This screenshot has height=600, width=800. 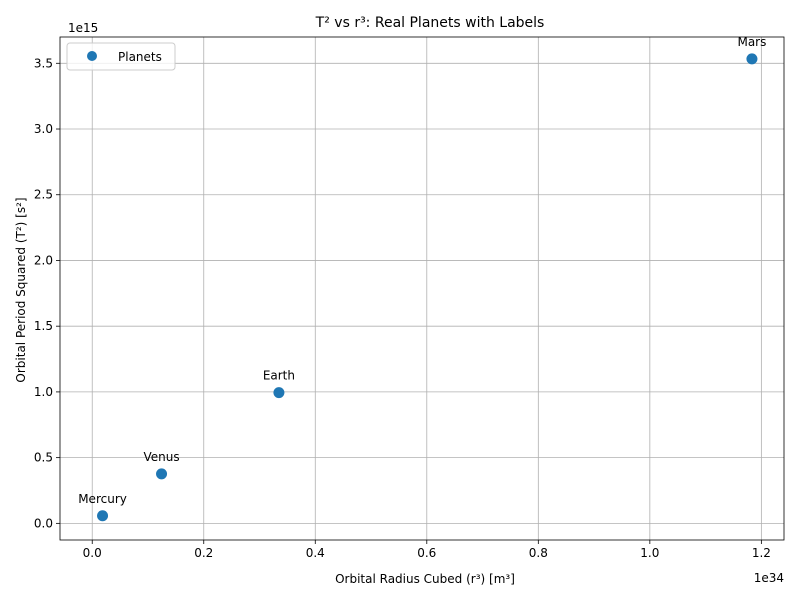 What do you see at coordinates (279, 376) in the screenshot?
I see `point-label: Earth` at bounding box center [279, 376].